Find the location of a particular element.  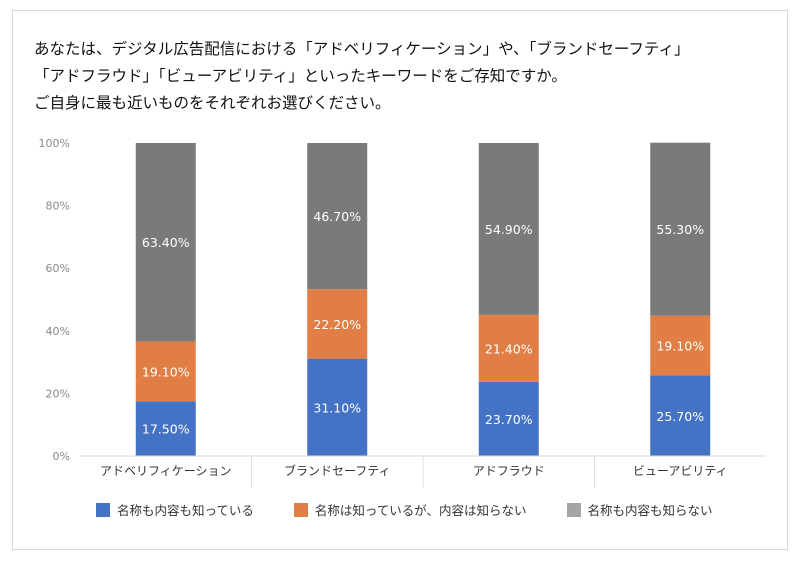

legend-label: 名称は知っているが、内容は知らない is located at coordinates (420, 510).